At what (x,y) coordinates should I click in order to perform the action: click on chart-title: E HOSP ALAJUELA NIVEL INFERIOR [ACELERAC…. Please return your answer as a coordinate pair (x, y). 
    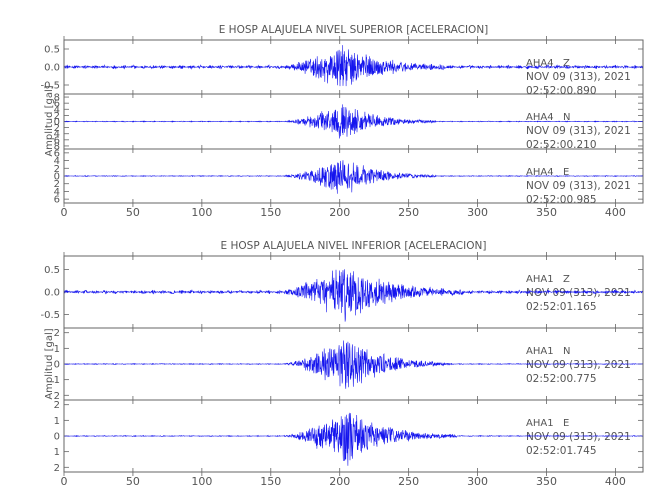
    Looking at the image, I should click on (354, 246).